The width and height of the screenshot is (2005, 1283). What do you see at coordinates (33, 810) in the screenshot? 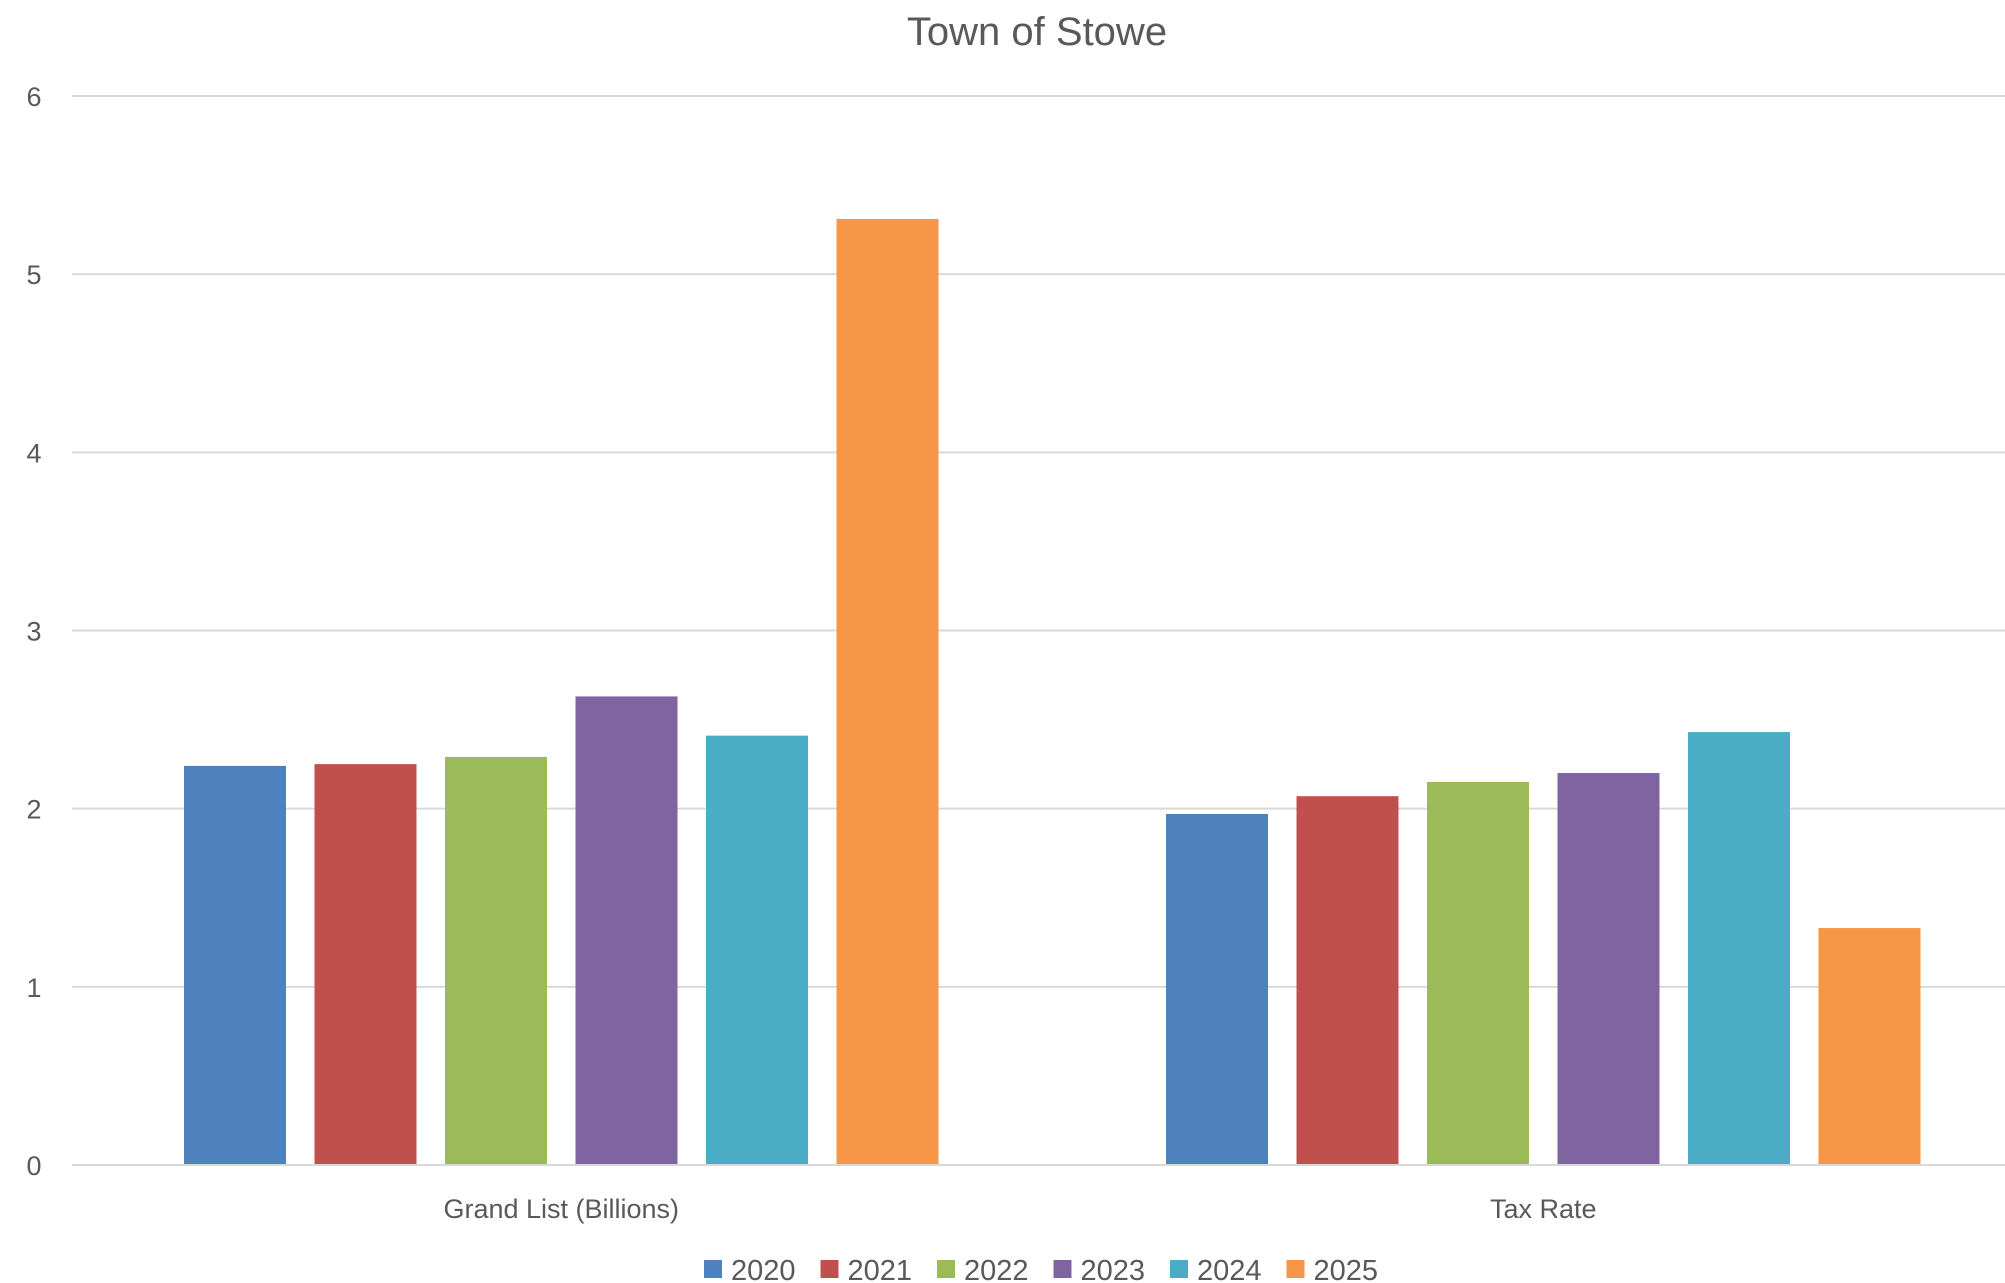
I see `y-tick-label: 2` at bounding box center [33, 810].